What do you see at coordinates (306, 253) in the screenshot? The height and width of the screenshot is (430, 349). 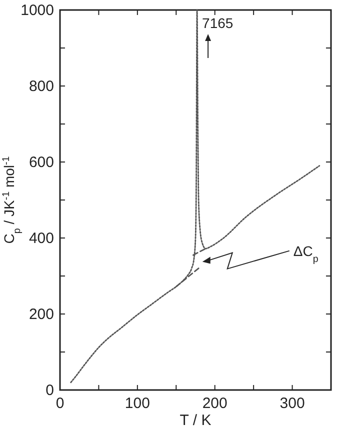 I see `annotation: ΔC$_{p}$` at bounding box center [306, 253].